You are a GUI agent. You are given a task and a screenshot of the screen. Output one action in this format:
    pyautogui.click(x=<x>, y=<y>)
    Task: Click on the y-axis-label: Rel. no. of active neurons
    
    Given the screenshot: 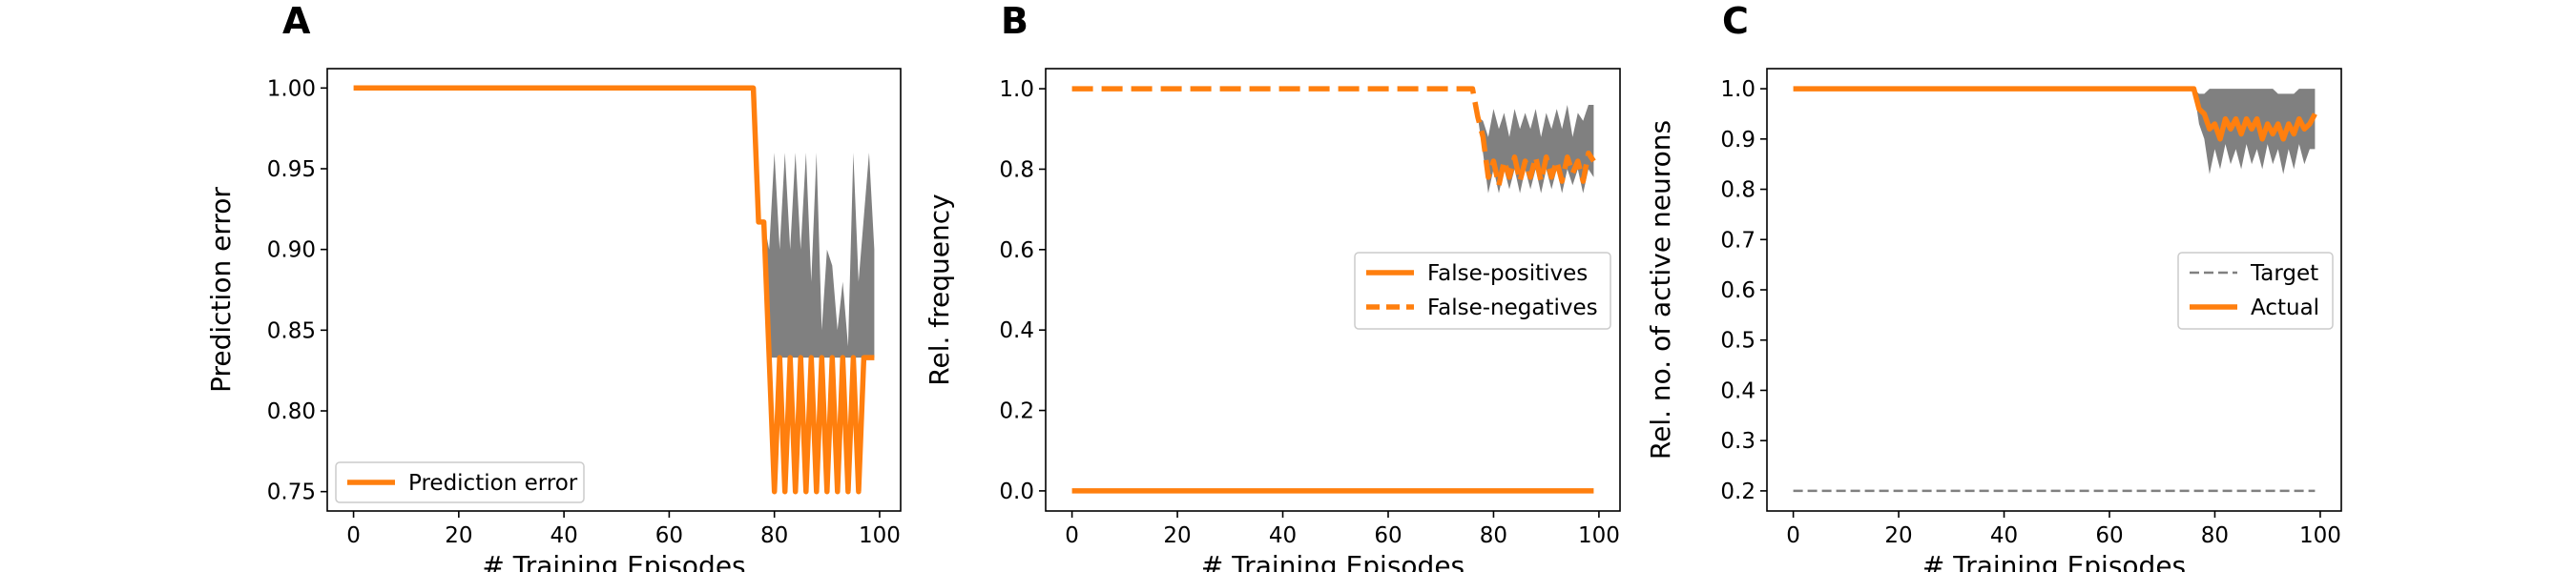 What is the action you would take?
    pyautogui.click(x=1660, y=290)
    